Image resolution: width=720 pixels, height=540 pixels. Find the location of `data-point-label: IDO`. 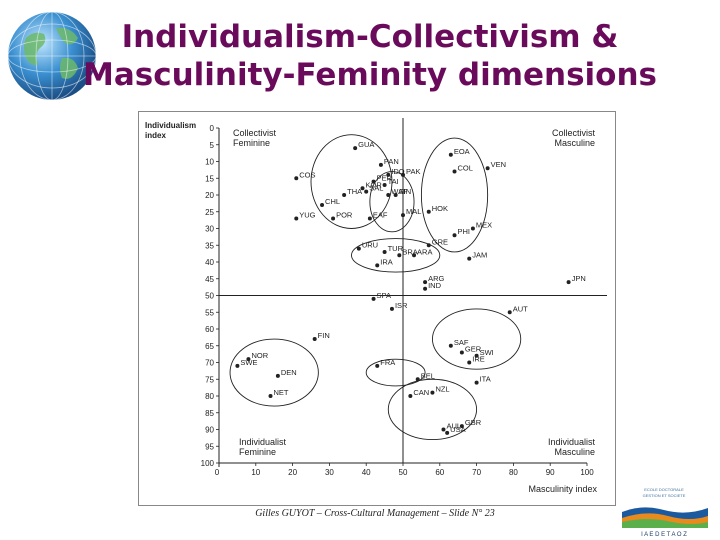

data-point-label: IDO is located at coordinates (398, 171).